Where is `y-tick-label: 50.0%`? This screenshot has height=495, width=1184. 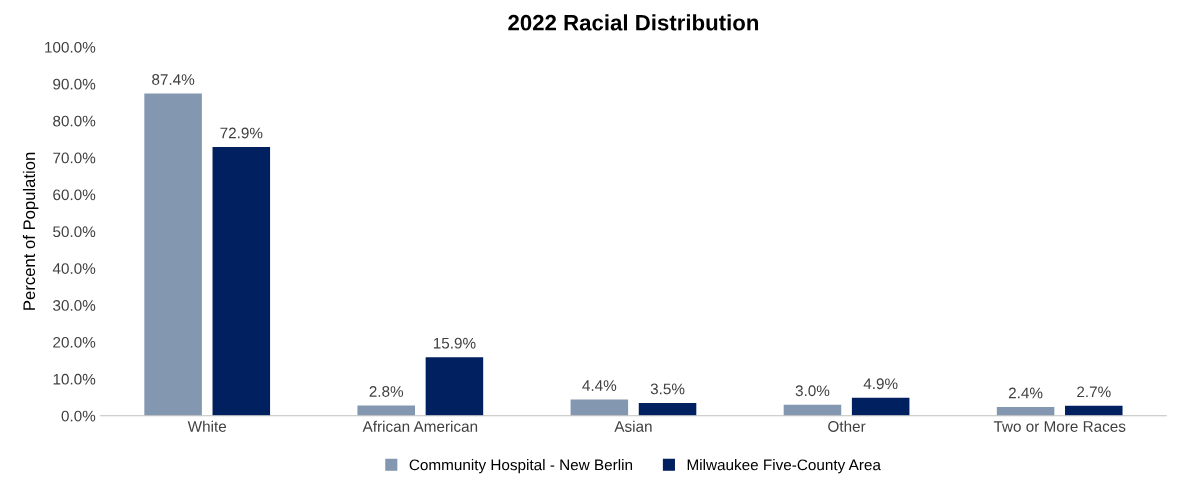 y-tick-label: 50.0% is located at coordinates (74, 232).